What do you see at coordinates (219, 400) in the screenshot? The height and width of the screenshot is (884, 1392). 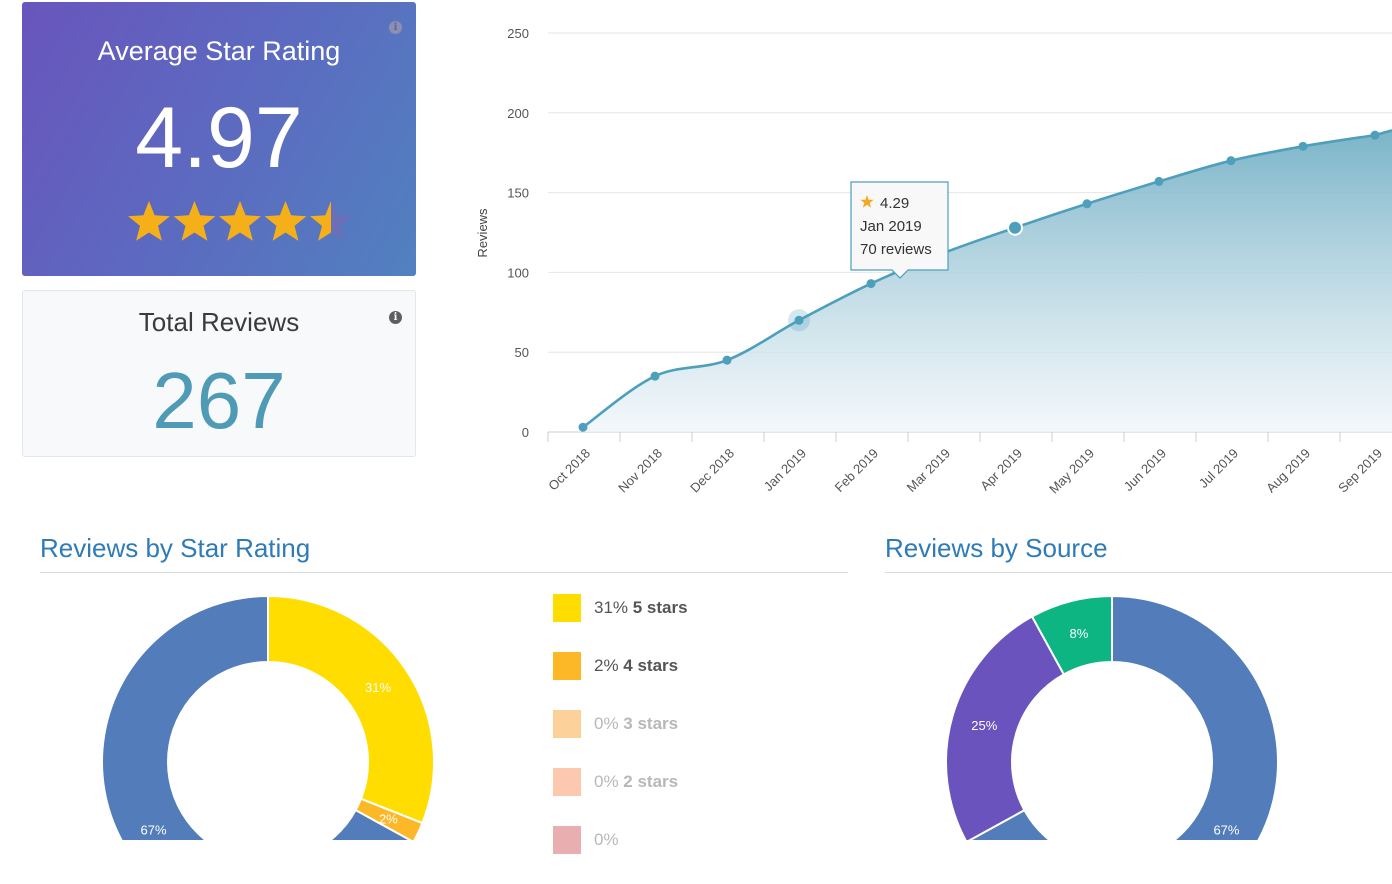 I see `total-reviews-value: 267` at bounding box center [219, 400].